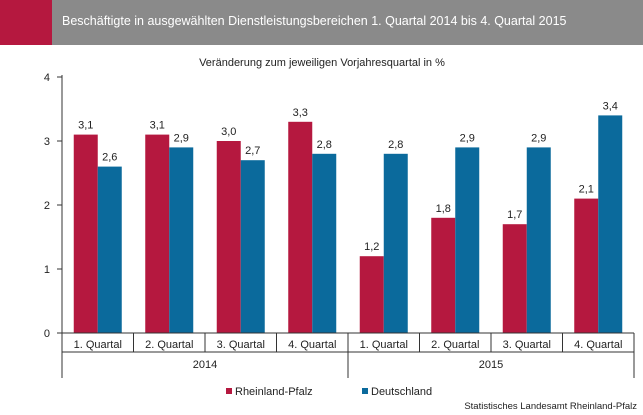 This screenshot has width=643, height=415. I want to click on data-label: 1,8, so click(443, 209).